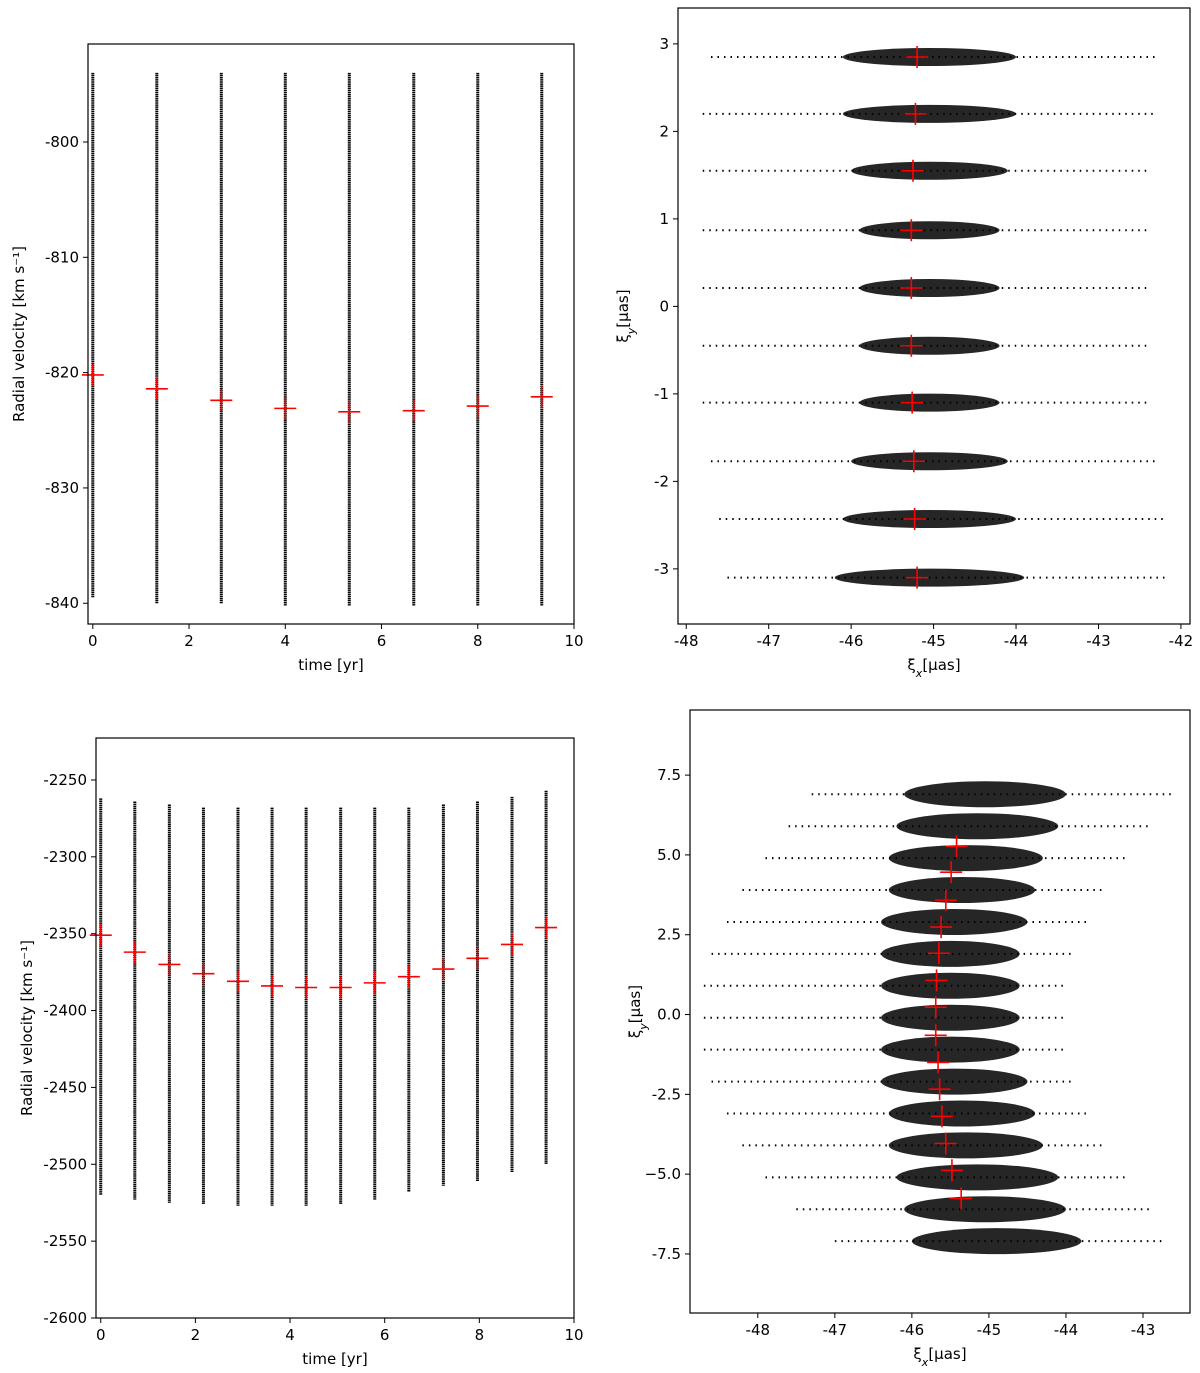  I want to click on y-tick-label: -2450, so click(65, 1087).